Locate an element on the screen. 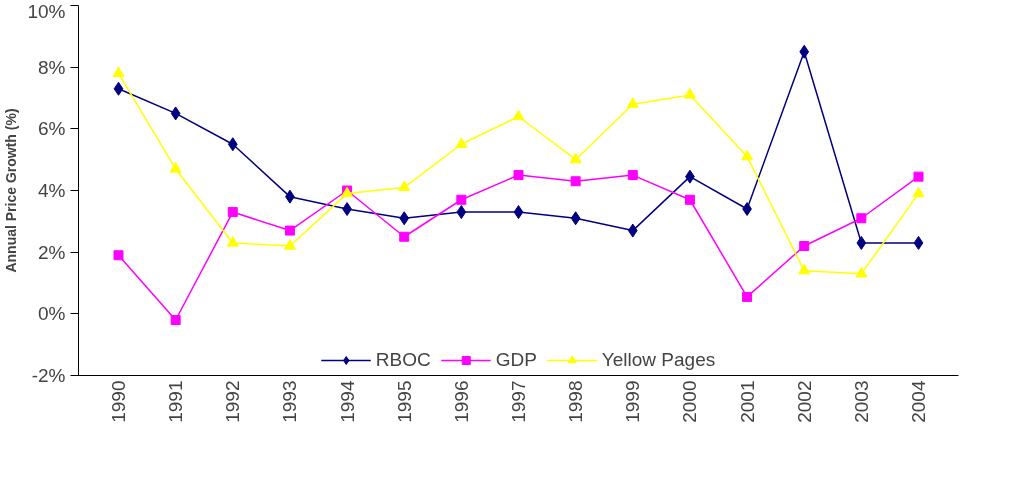 The width and height of the screenshot is (1016, 502). x-tick-label: 1994 is located at coordinates (347, 401).